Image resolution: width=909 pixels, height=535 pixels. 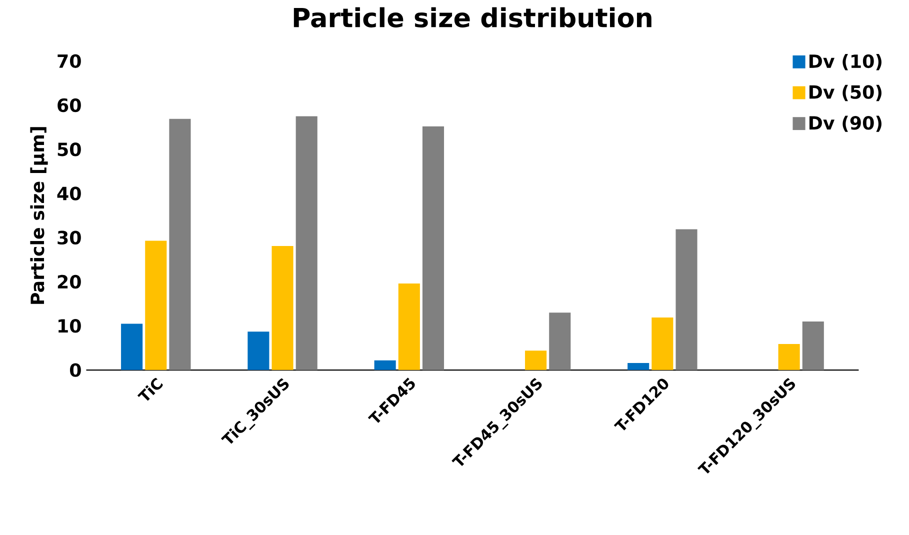 What do you see at coordinates (69, 193) in the screenshot?
I see `y-tick-label: 40` at bounding box center [69, 193].